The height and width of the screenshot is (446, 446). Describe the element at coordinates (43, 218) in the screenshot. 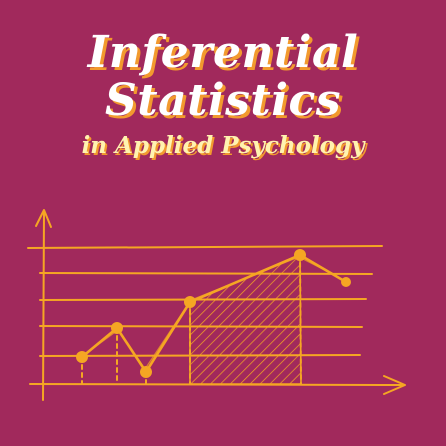

I see `y-axis-arrow` at that location.